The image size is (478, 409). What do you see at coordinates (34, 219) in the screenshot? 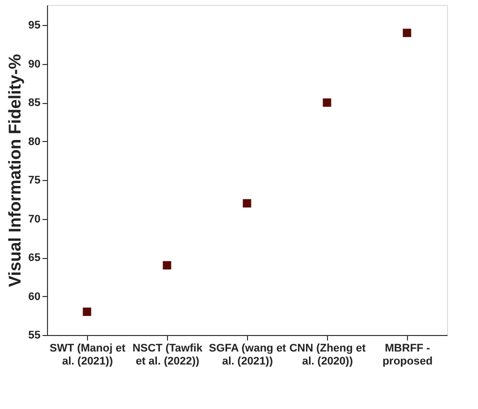
I see `y-tick-label: 70` at bounding box center [34, 219].